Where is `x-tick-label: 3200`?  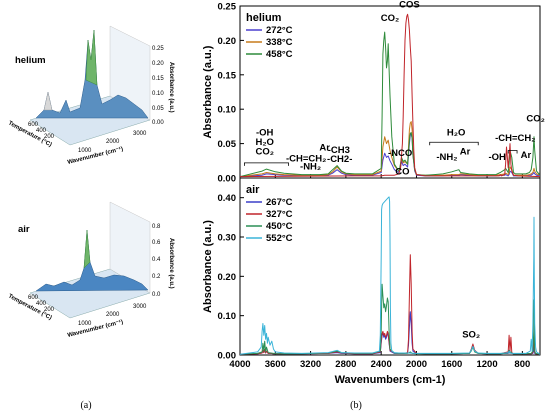 x-tick-label: 3200 is located at coordinates (310, 364).